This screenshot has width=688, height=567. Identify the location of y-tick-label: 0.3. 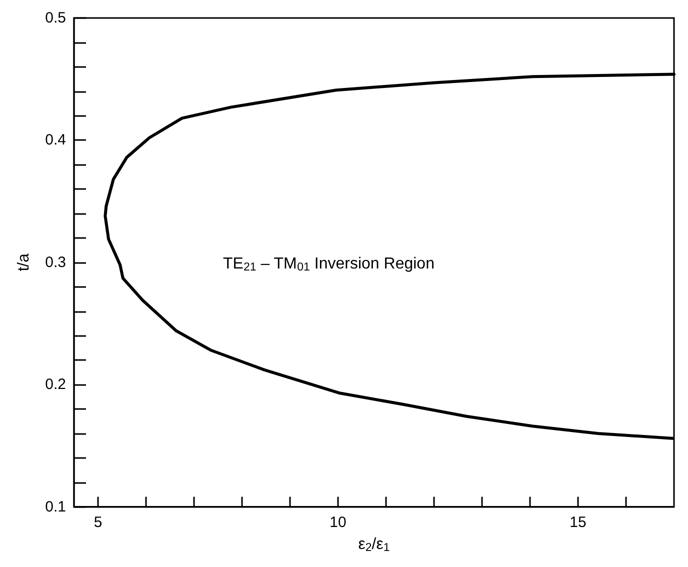
(55, 262).